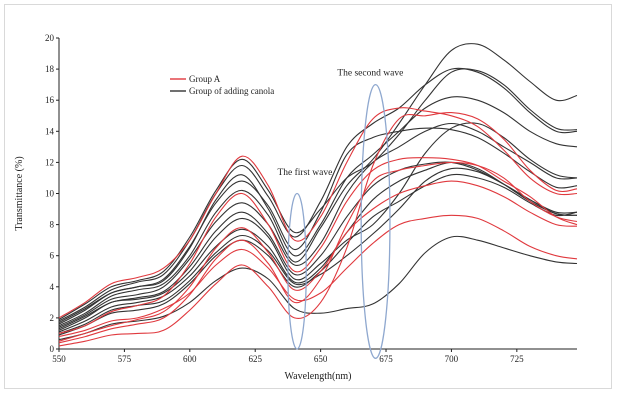  What do you see at coordinates (375, 221) in the screenshot?
I see `second-wave-ellipse` at bounding box center [375, 221].